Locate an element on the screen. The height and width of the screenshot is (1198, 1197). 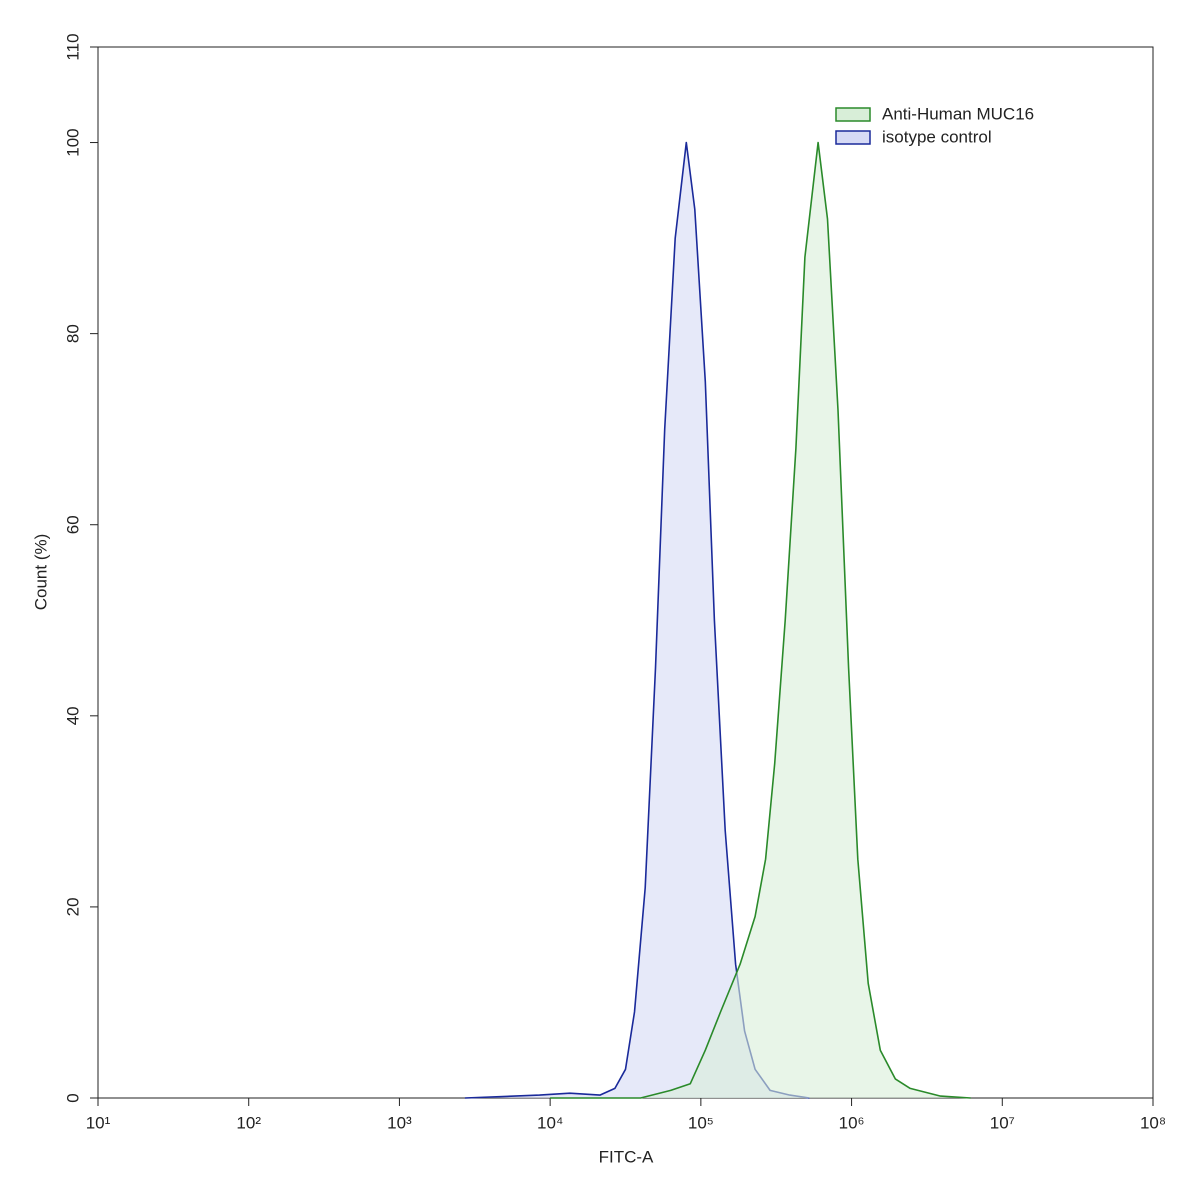
y-tick-label: 20 is located at coordinates (72, 906).